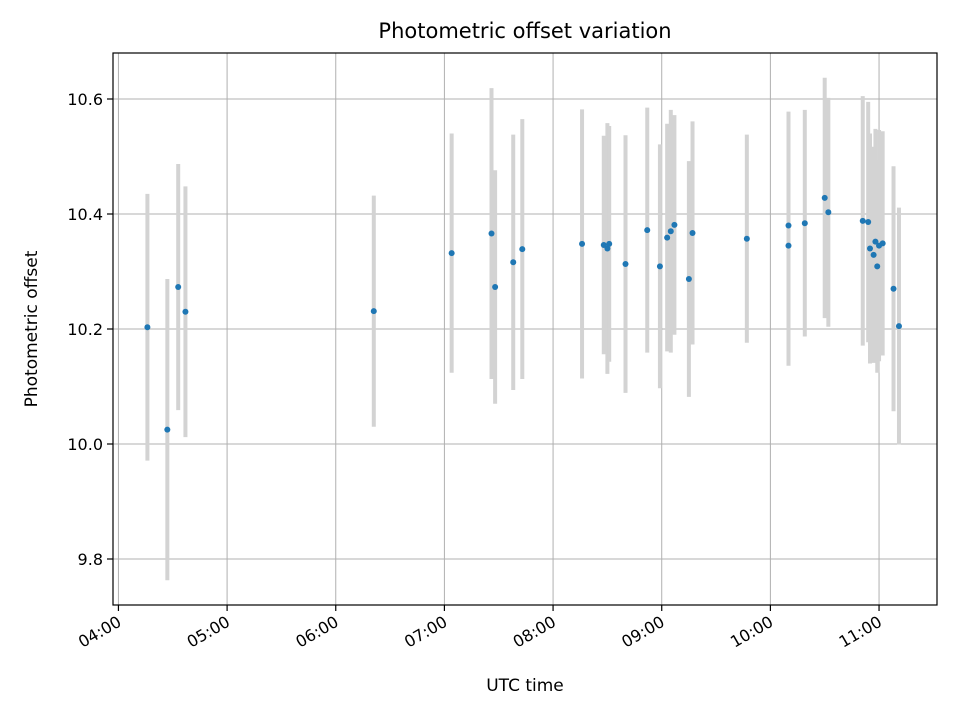  Describe the element at coordinates (85, 329) in the screenshot. I see `y-tick-label: 10.2` at that location.